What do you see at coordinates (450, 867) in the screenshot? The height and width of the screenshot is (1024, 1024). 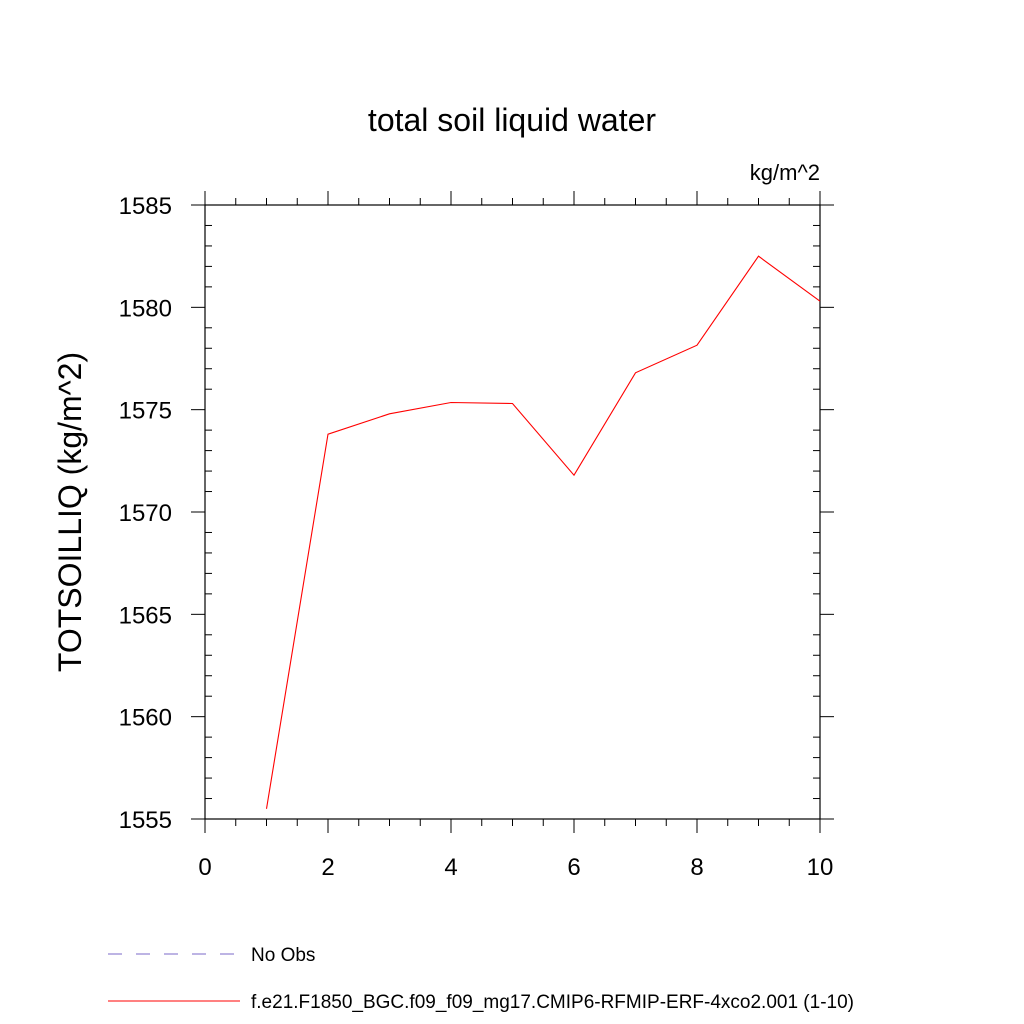 I see `x-tick-label: 4` at bounding box center [450, 867].